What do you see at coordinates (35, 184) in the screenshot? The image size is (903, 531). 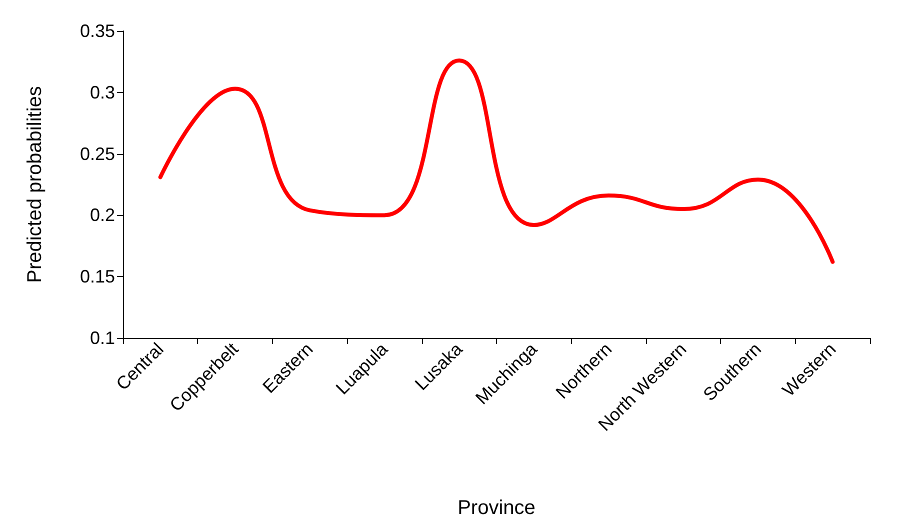 I see `y-axis-title: Predicted probabilities` at bounding box center [35, 184].